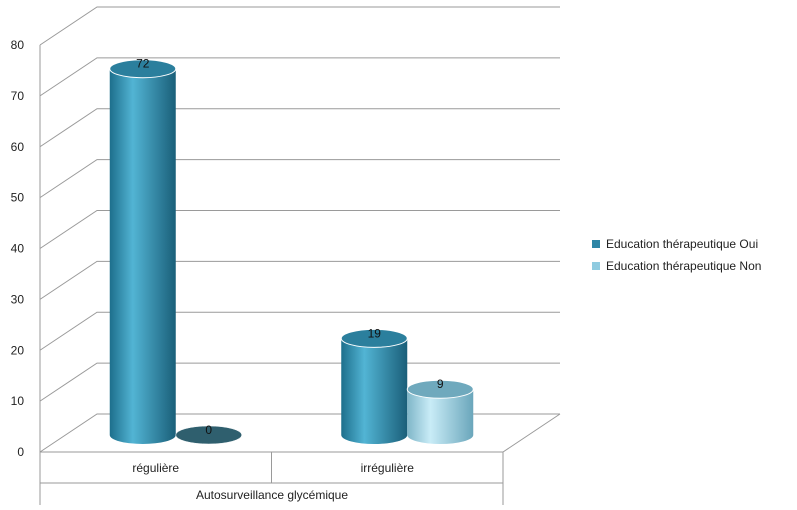 Image resolution: width=797 pixels, height=510 pixels. What do you see at coordinates (18, 96) in the screenshot?
I see `y-tick-label: 70` at bounding box center [18, 96].